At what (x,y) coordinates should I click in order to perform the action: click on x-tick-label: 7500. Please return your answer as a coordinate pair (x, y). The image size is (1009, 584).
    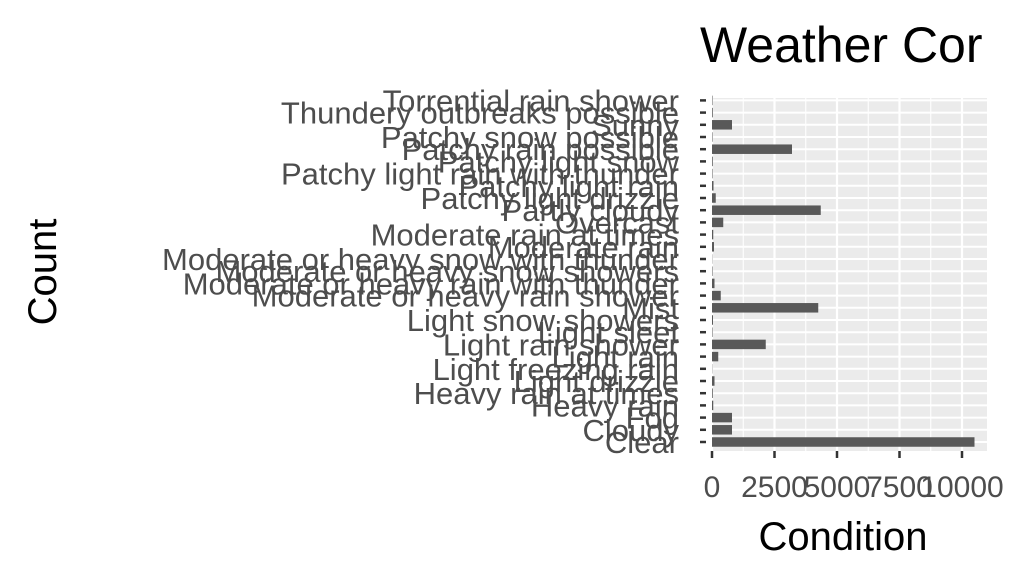
    Looking at the image, I should click on (899, 487).